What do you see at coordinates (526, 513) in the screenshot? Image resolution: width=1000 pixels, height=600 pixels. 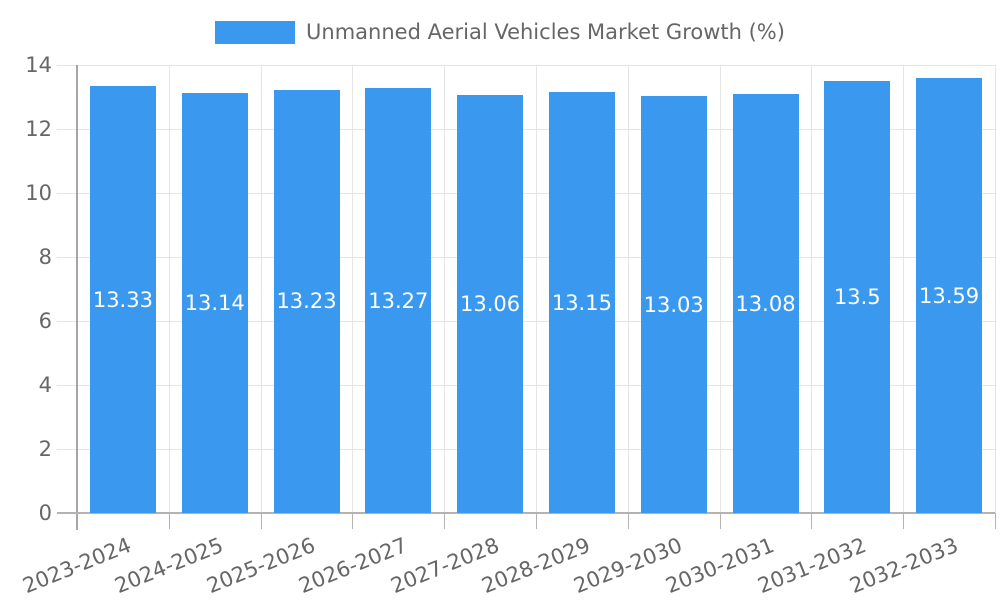 I see `x-axis-line` at bounding box center [526, 513].